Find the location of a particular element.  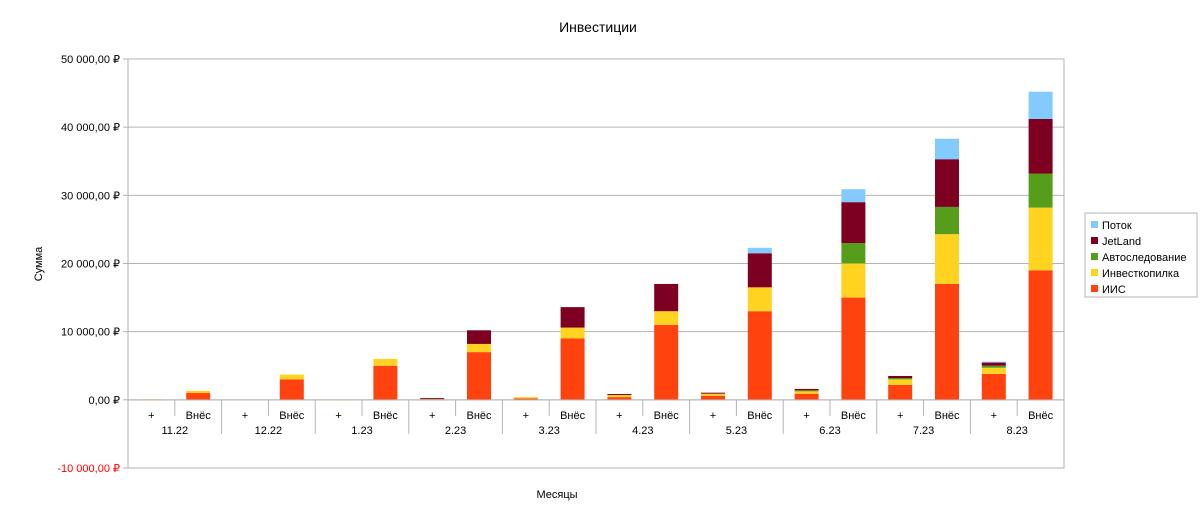

y-tick-label: 20 000,00 ₽ is located at coordinates (90, 265).